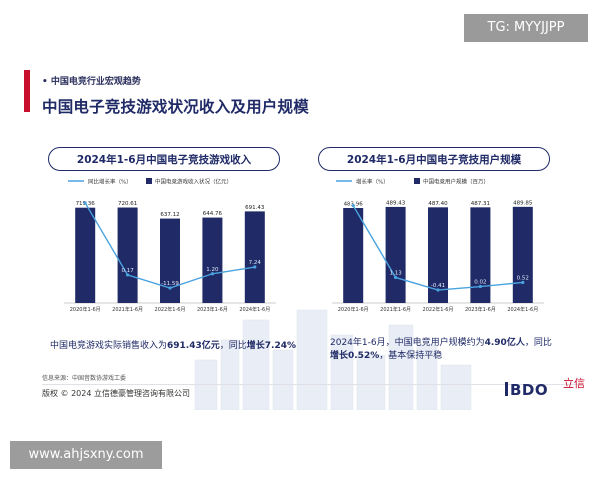  Describe the element at coordinates (529, 390) in the screenshot. I see `logo-text: BDO` at that location.